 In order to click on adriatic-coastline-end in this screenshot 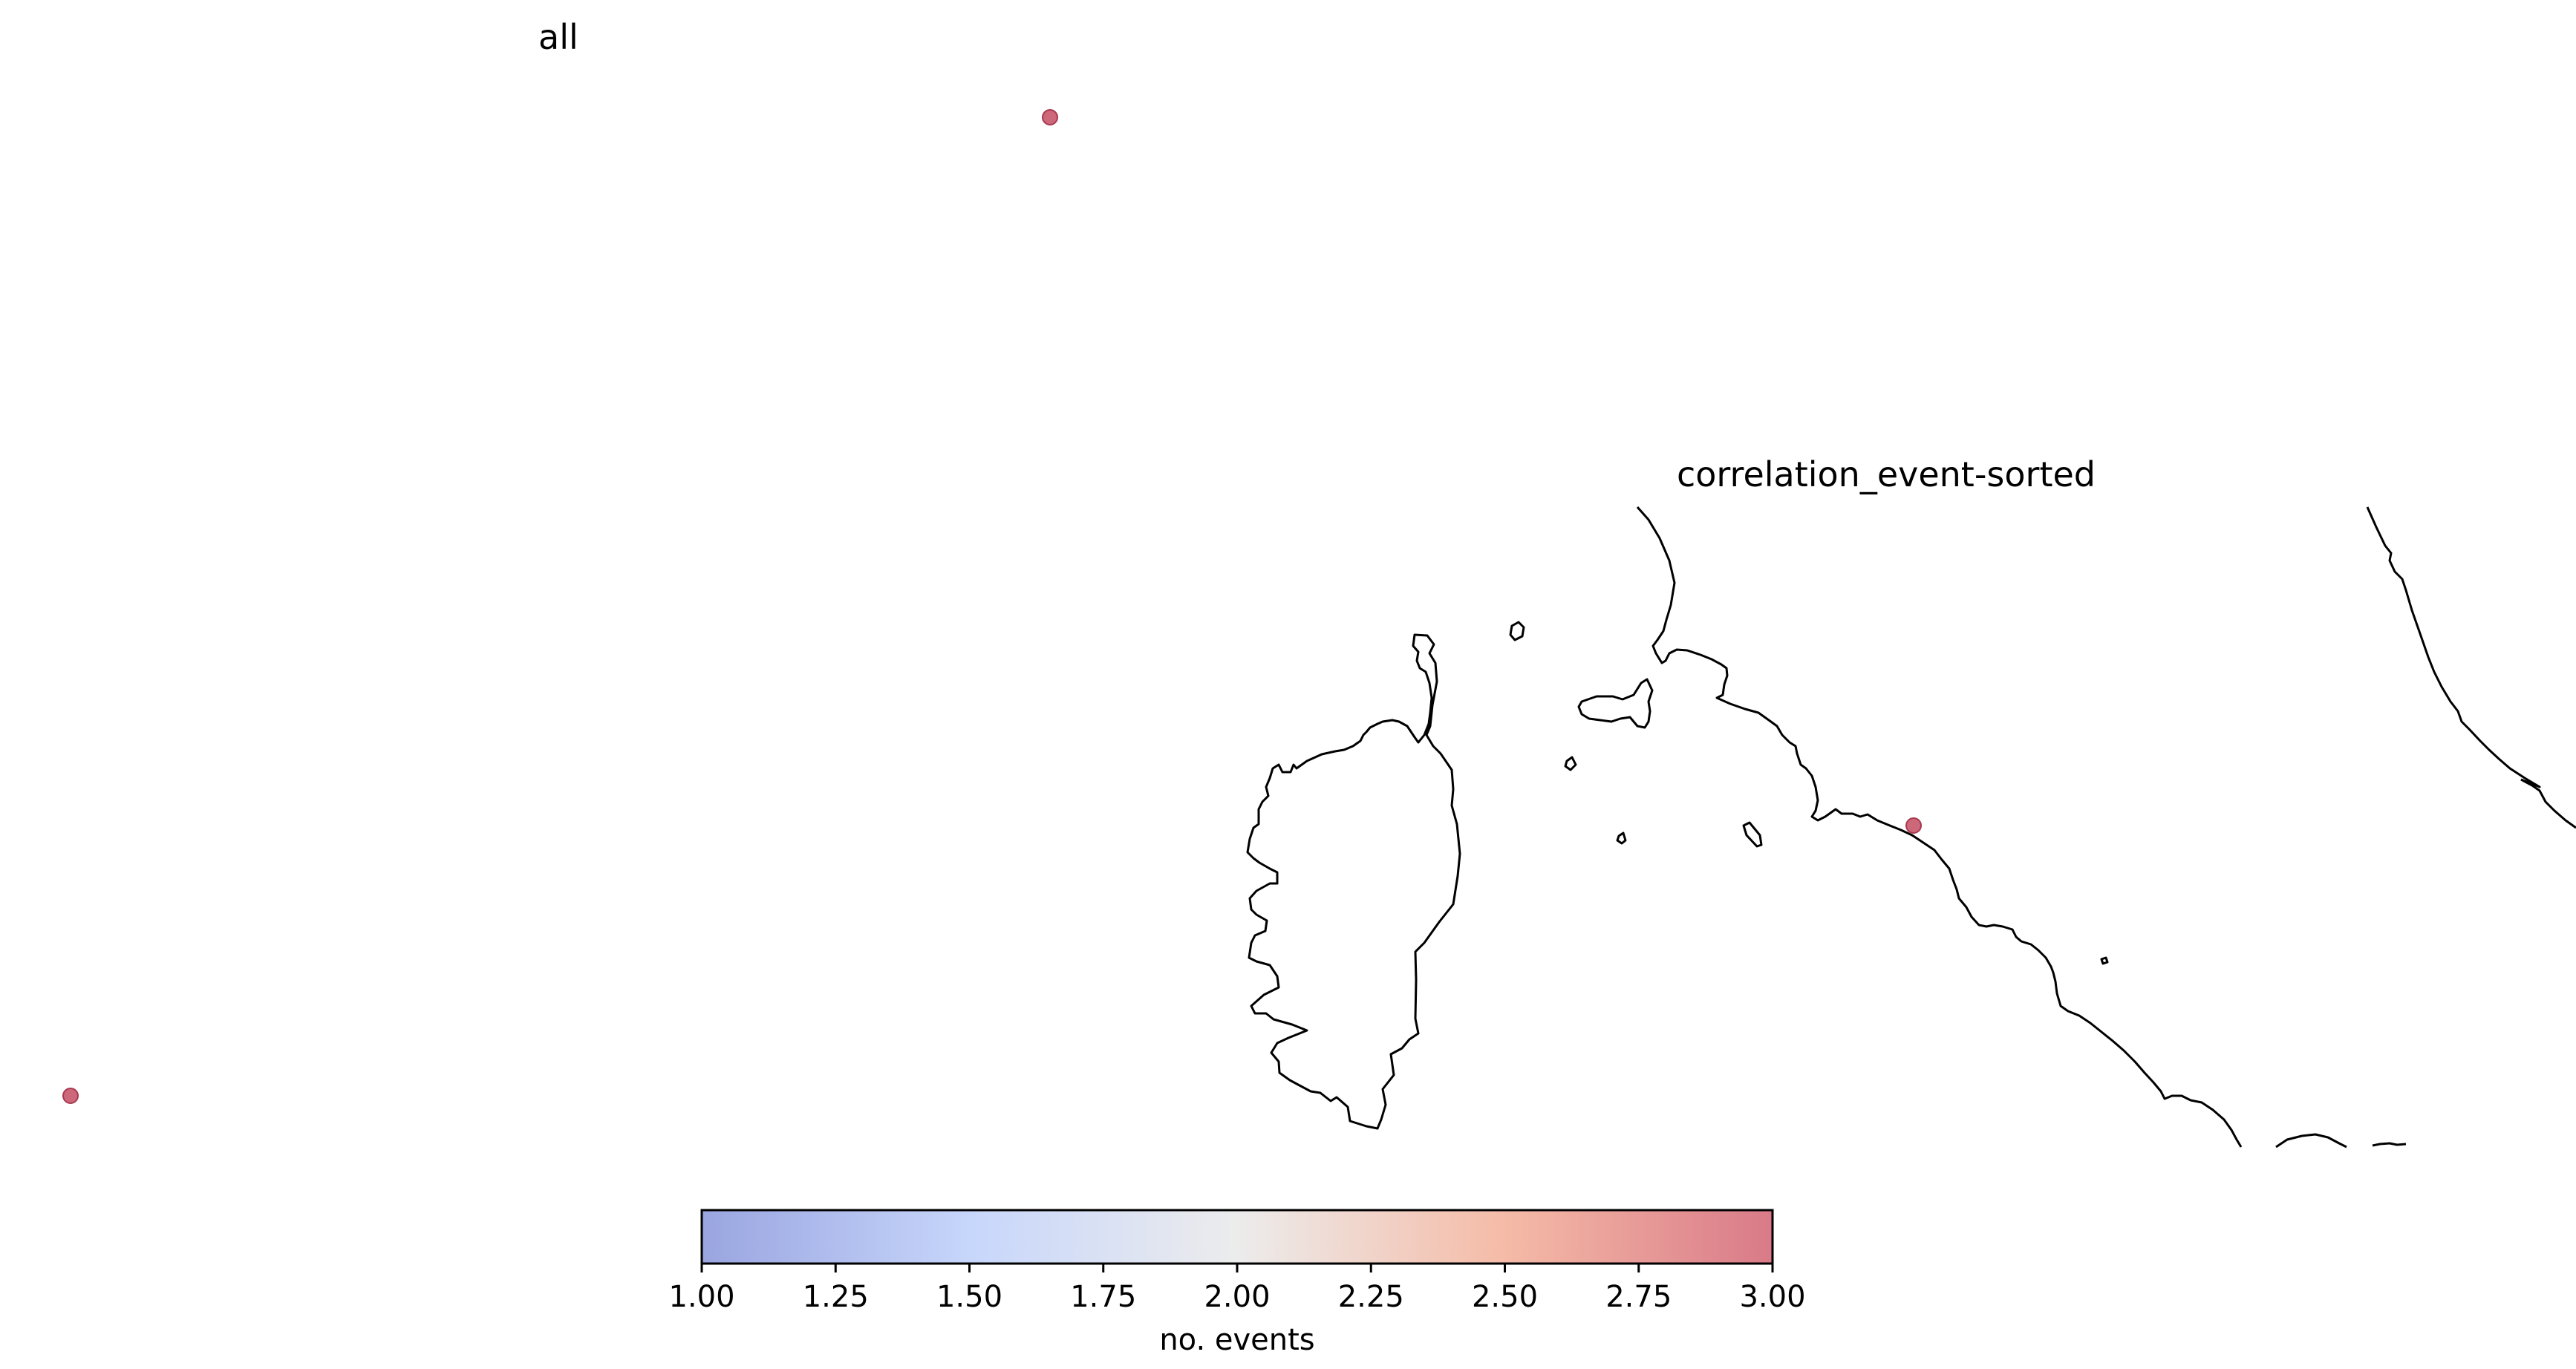, I will do `click(2548, 803)`.